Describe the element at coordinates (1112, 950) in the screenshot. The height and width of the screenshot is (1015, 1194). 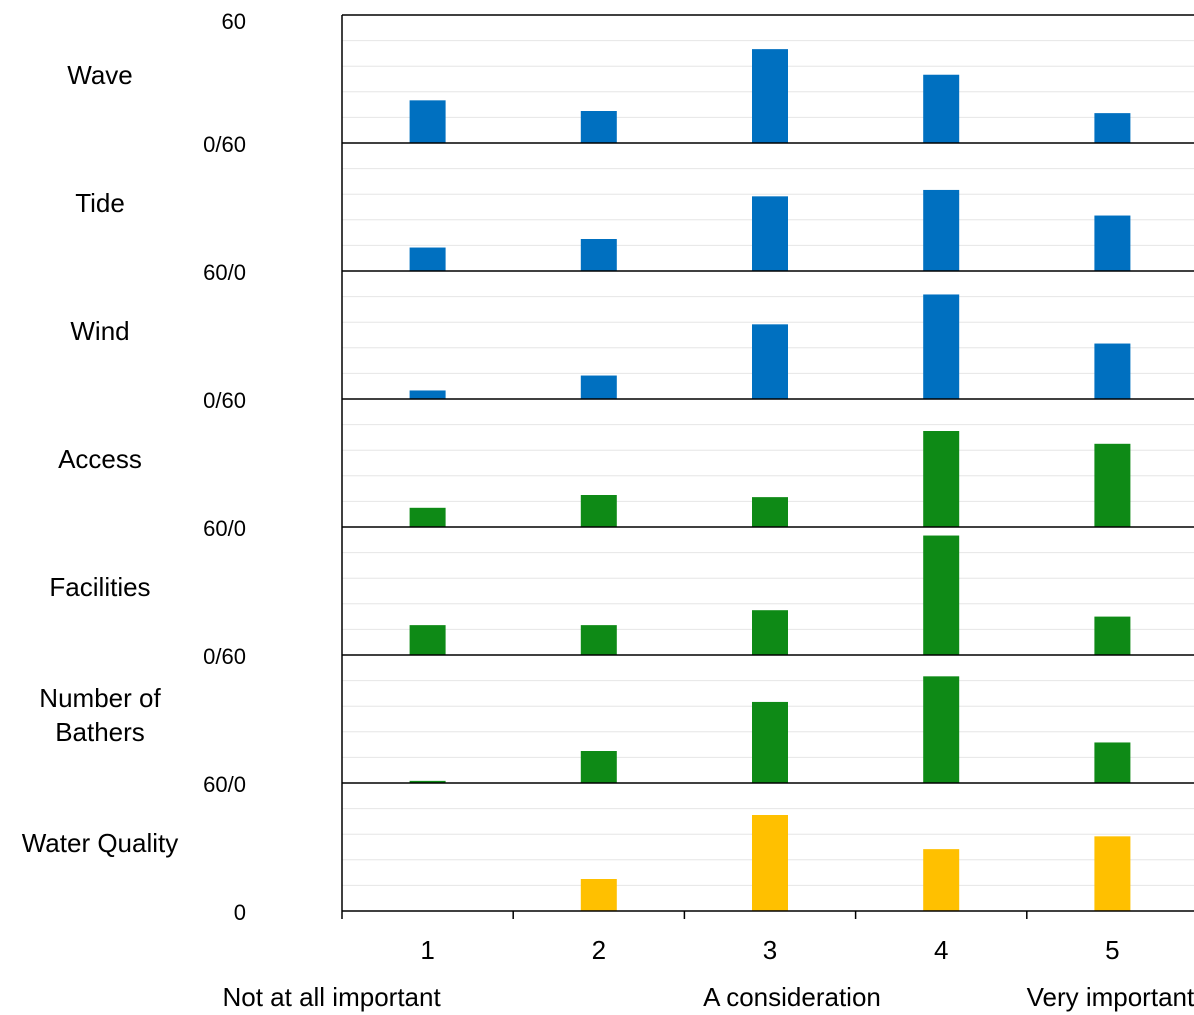
I see `x-tick-label: 5` at that location.